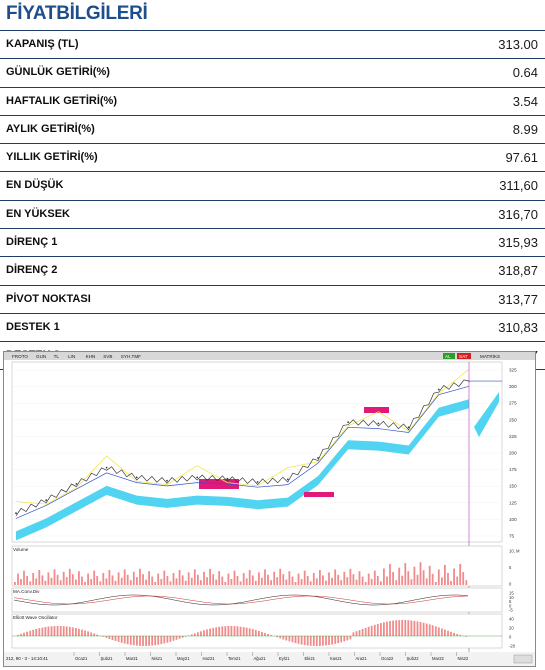 This screenshot has width=545, height=670. What do you see at coordinates (57, 356) in the screenshot?
I see `toolbar-item: TL` at bounding box center [57, 356].